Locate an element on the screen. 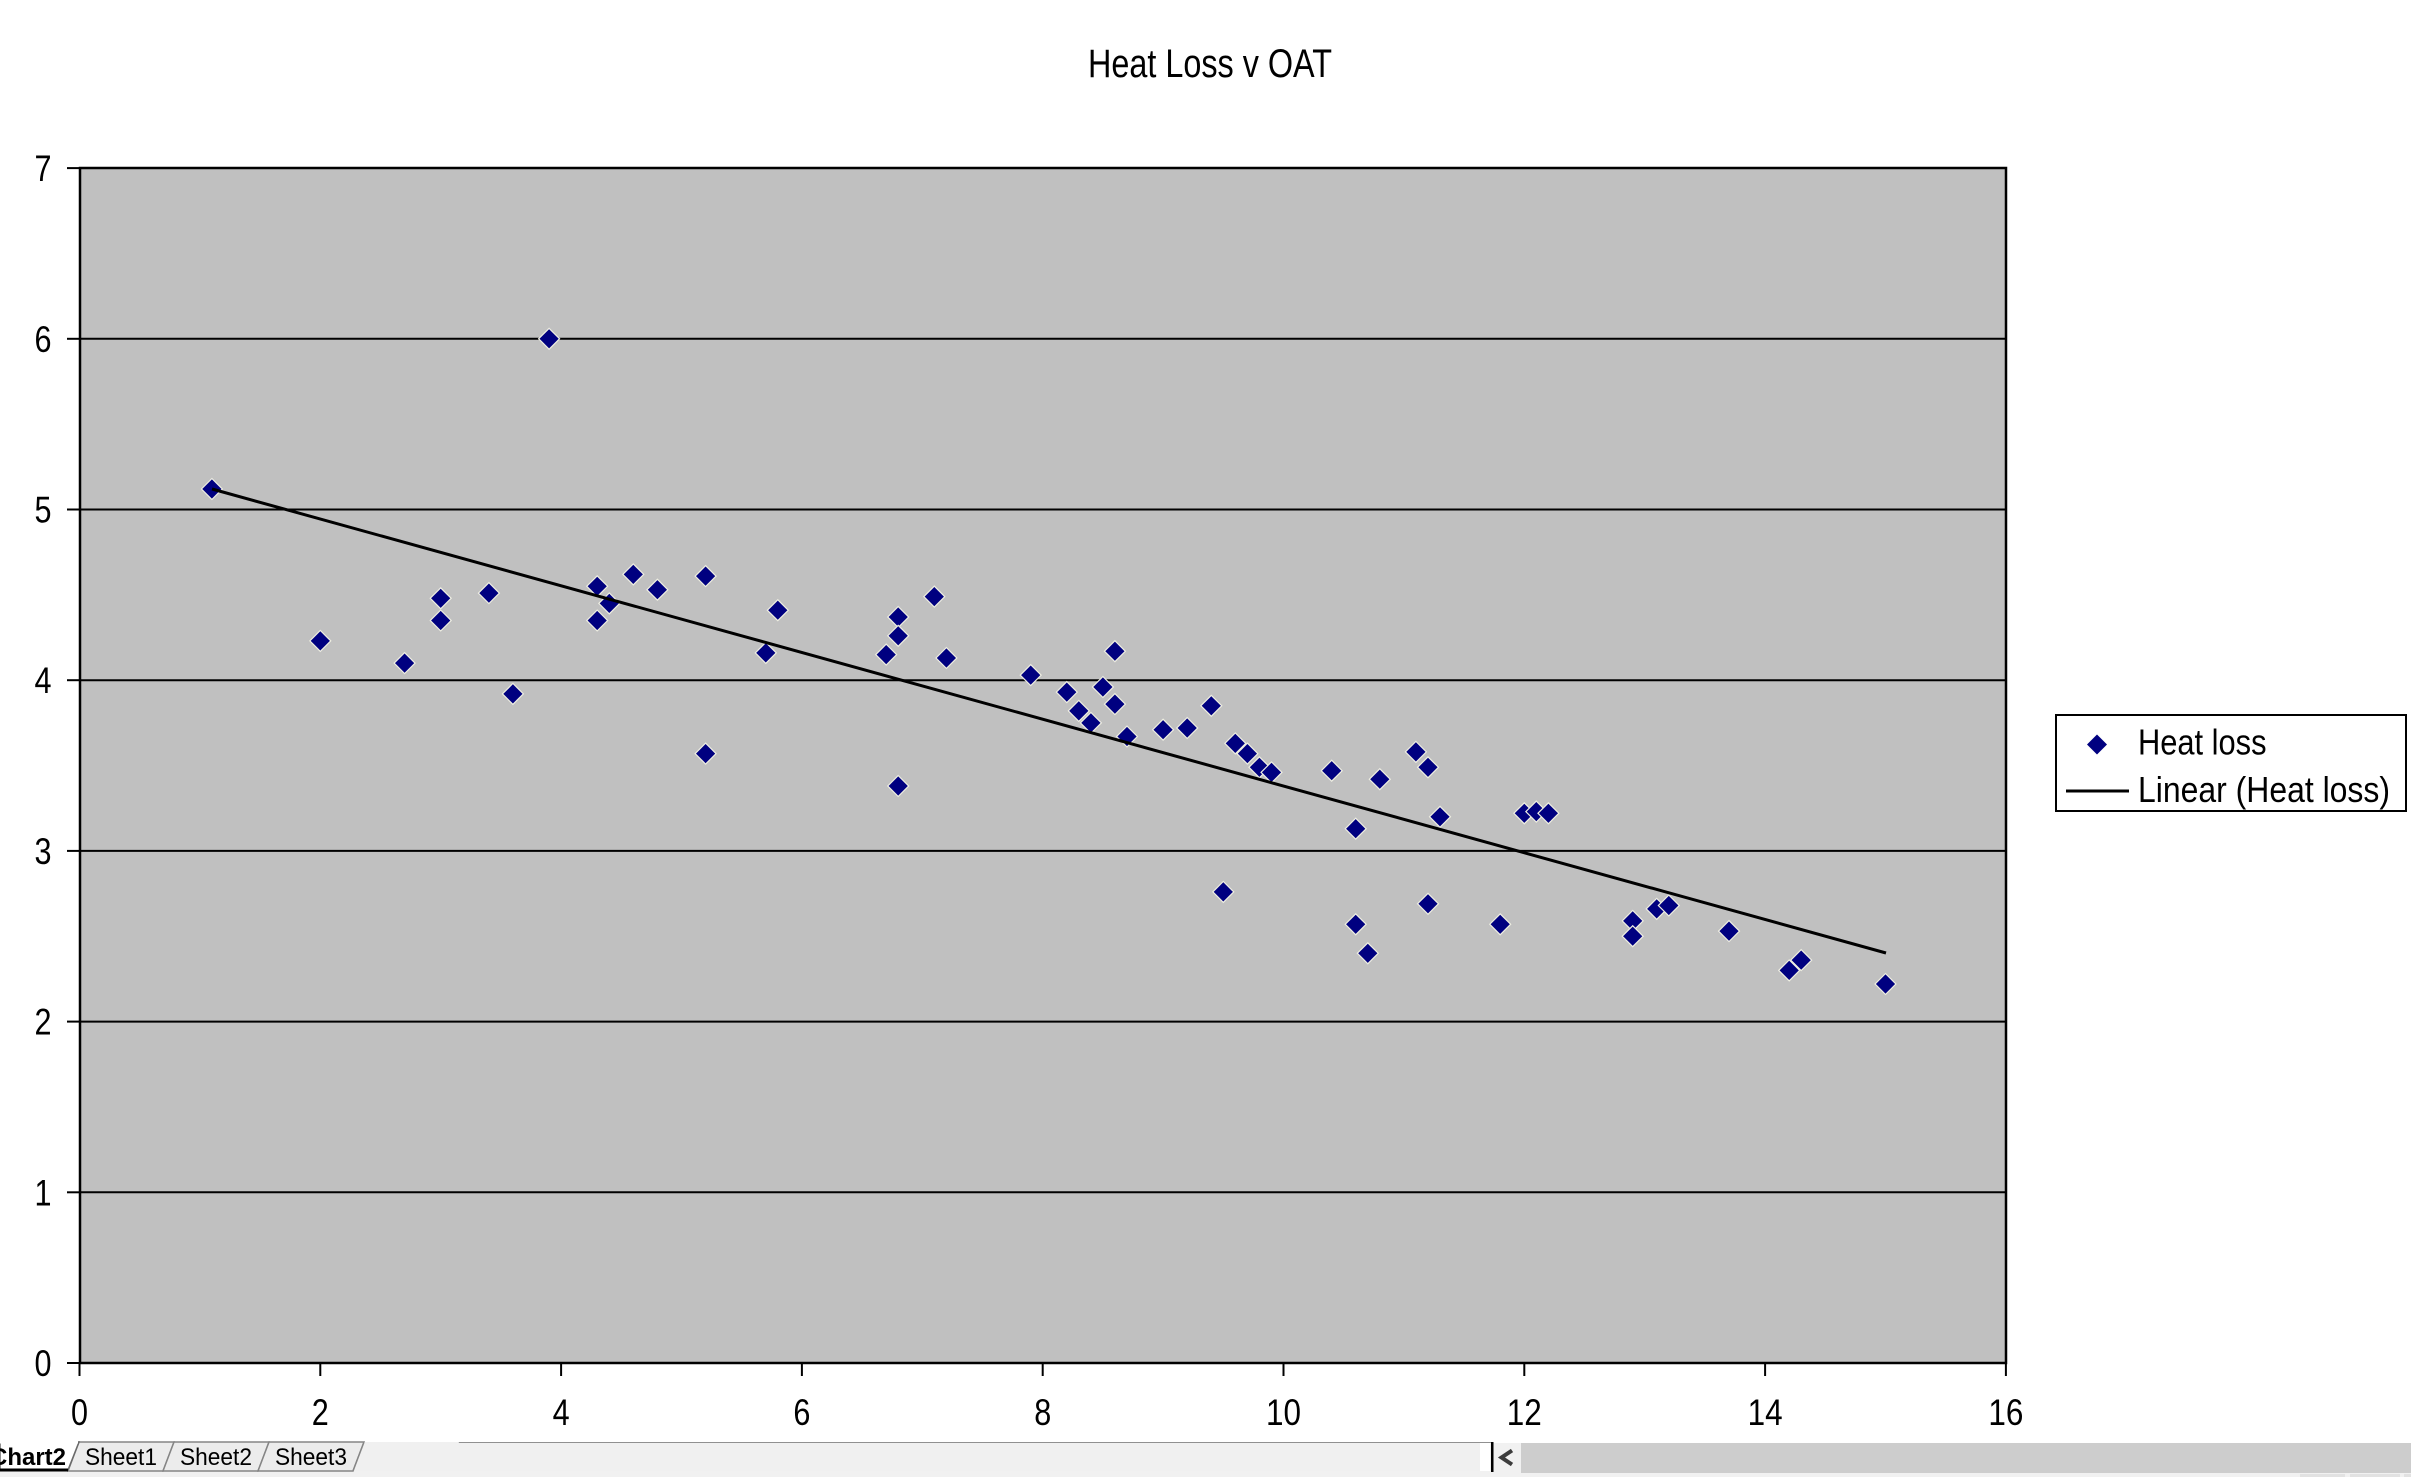  svg-text: Sheet2 is located at coordinates (216, 1457).